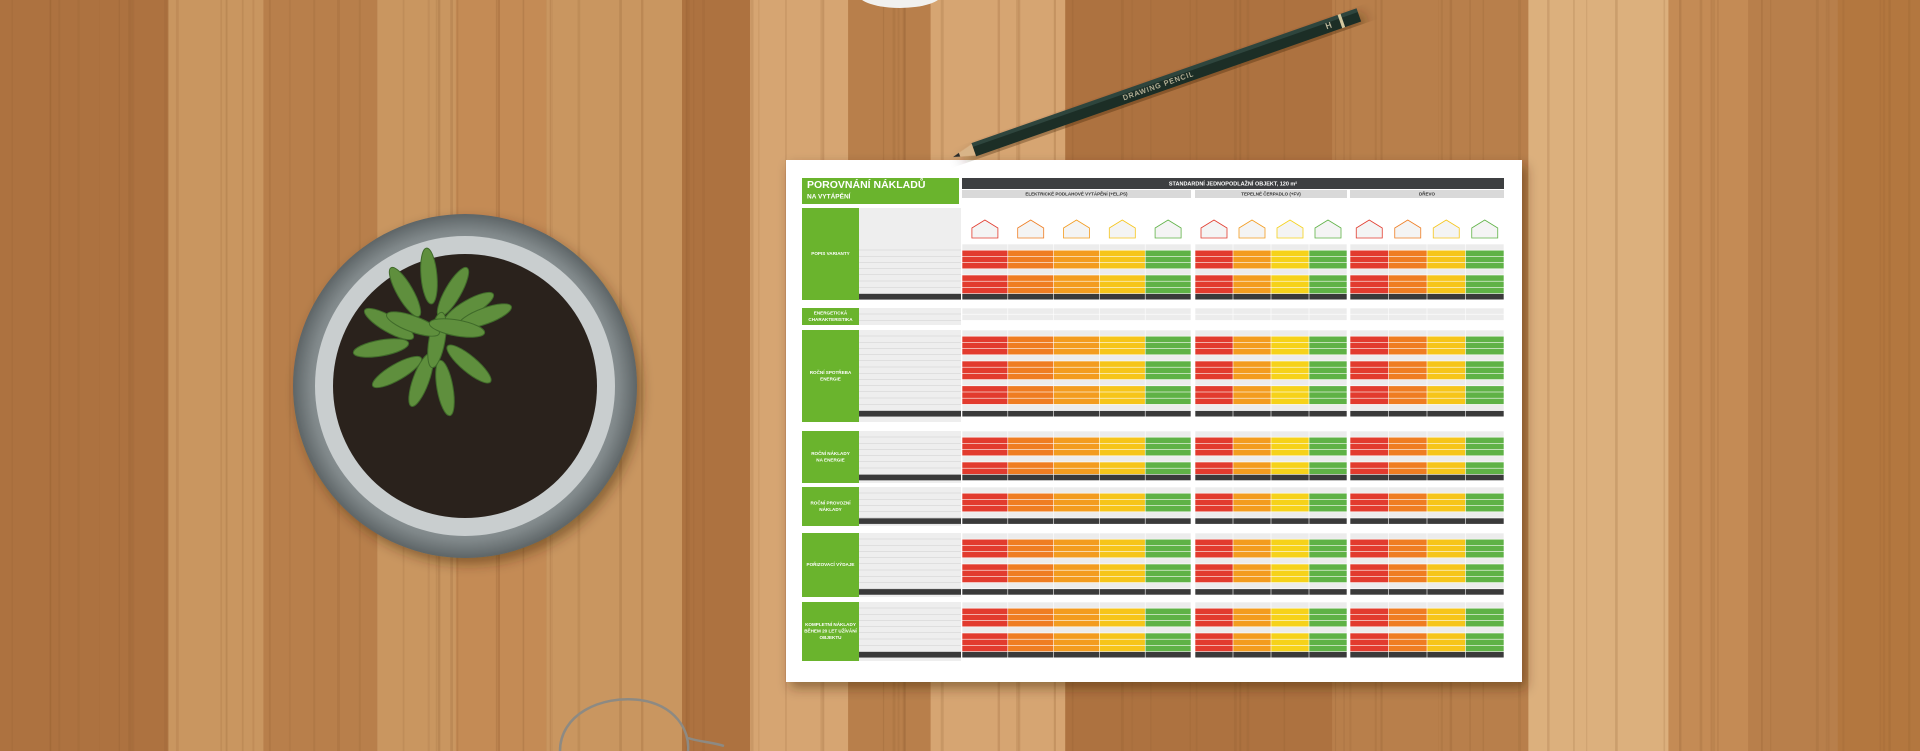  Describe the element at coordinates (1271, 193) in the screenshot. I see `group-name: TEPELNÉ ČERPADLO (+FV)` at that location.